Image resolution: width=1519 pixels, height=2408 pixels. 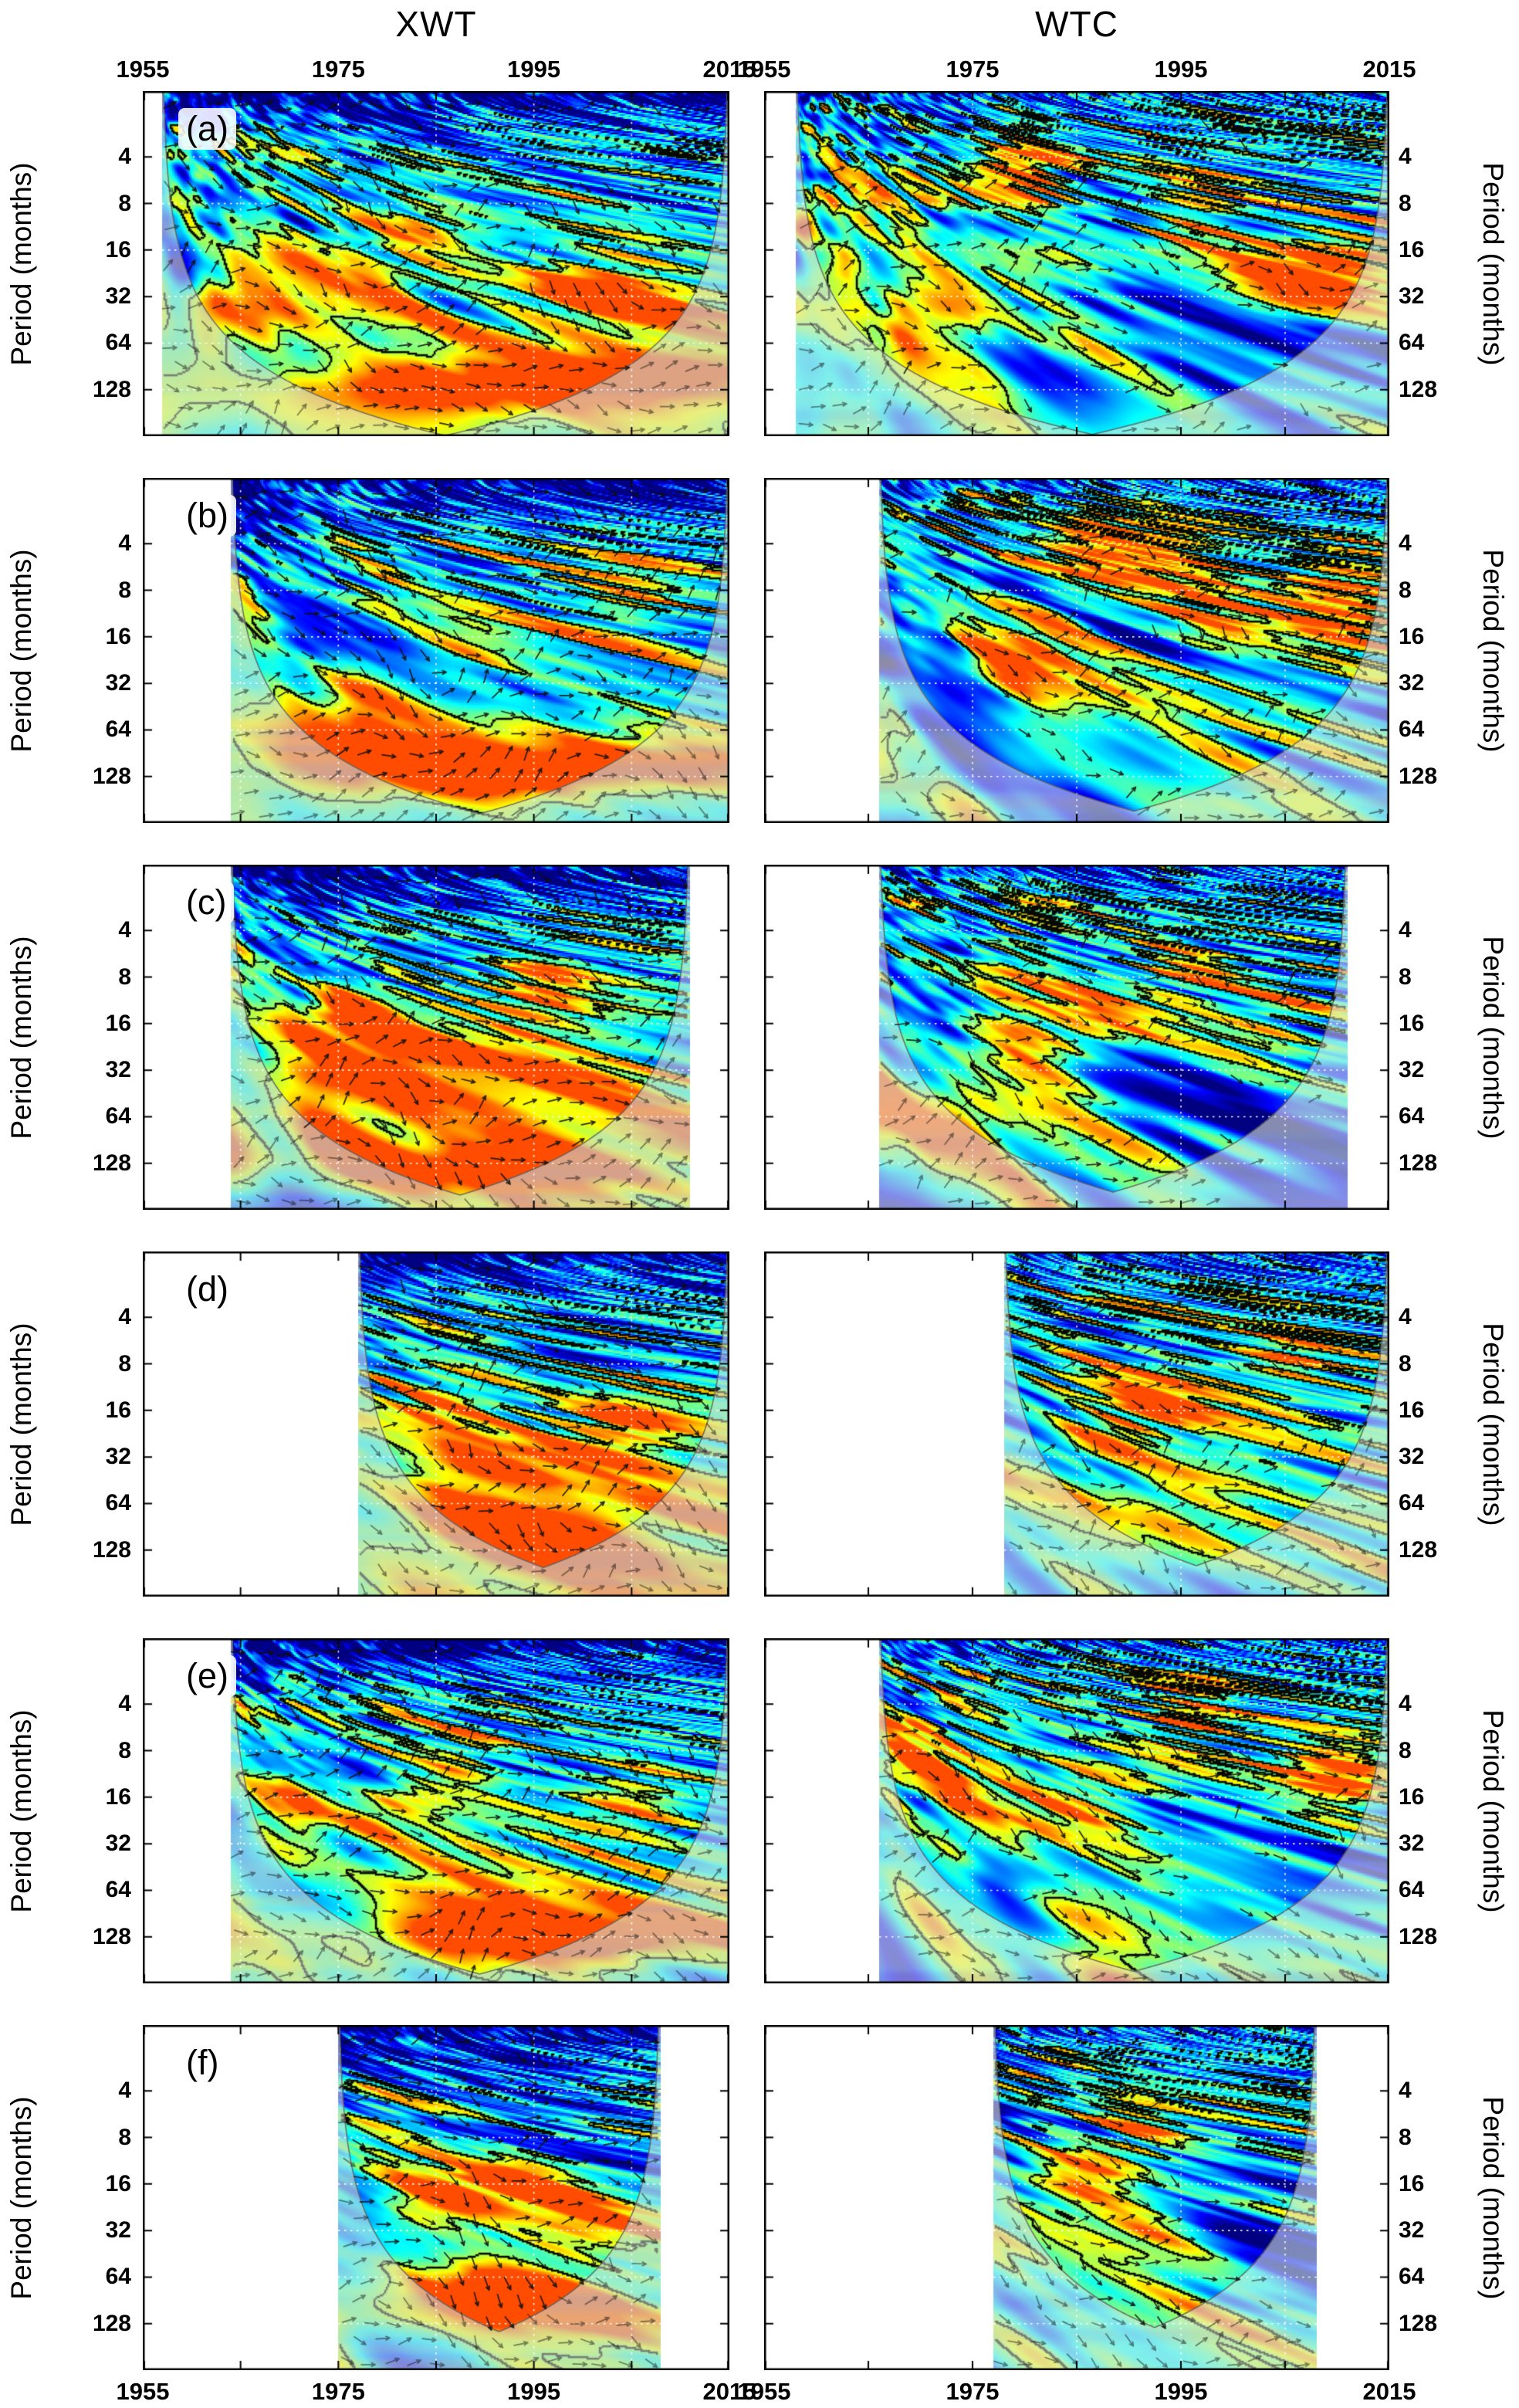 What do you see at coordinates (118, 1503) in the screenshot?
I see `y-tick-label-left-d-64: 64` at bounding box center [118, 1503].